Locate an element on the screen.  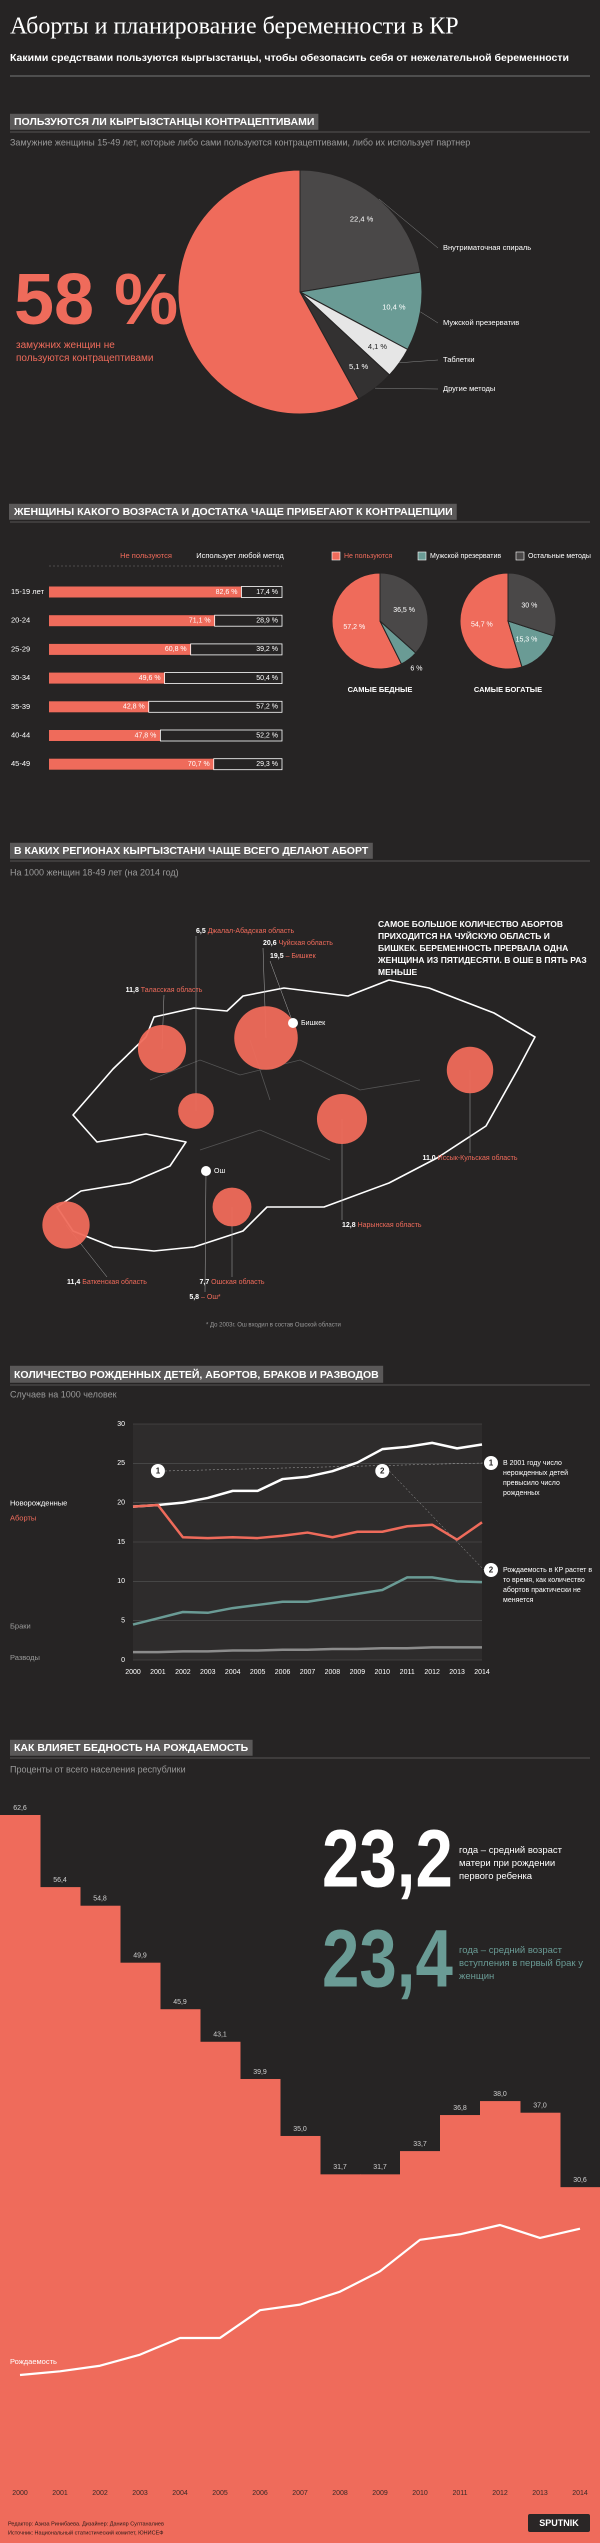
line-label: Рождаемость is located at coordinates (33, 2361).